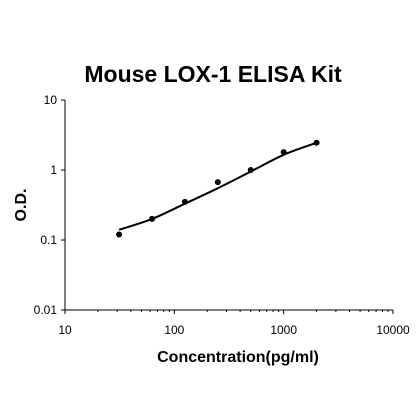 Image resolution: width=420 pixels, height=420 pixels. I want to click on x-tick-label: 1000, so click(283, 330).